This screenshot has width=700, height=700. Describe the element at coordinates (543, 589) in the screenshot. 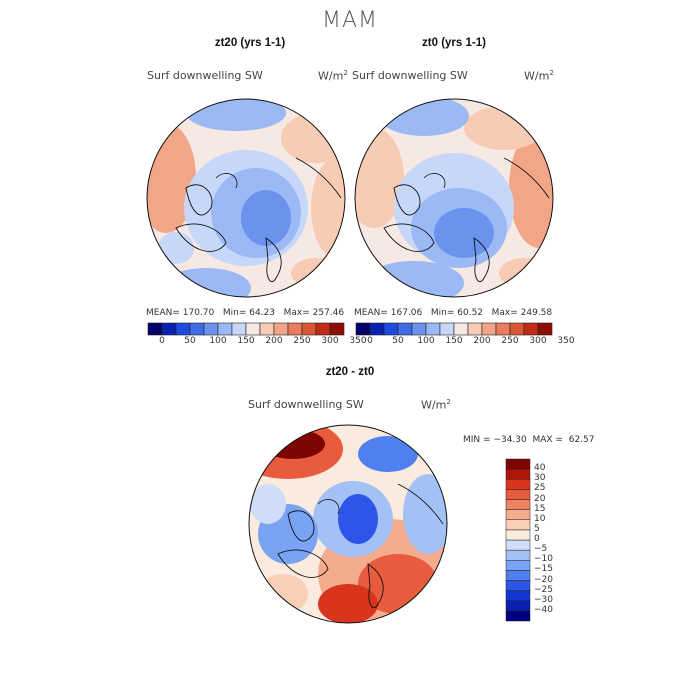

I see `panel3-colorbar-tick: −25` at that location.